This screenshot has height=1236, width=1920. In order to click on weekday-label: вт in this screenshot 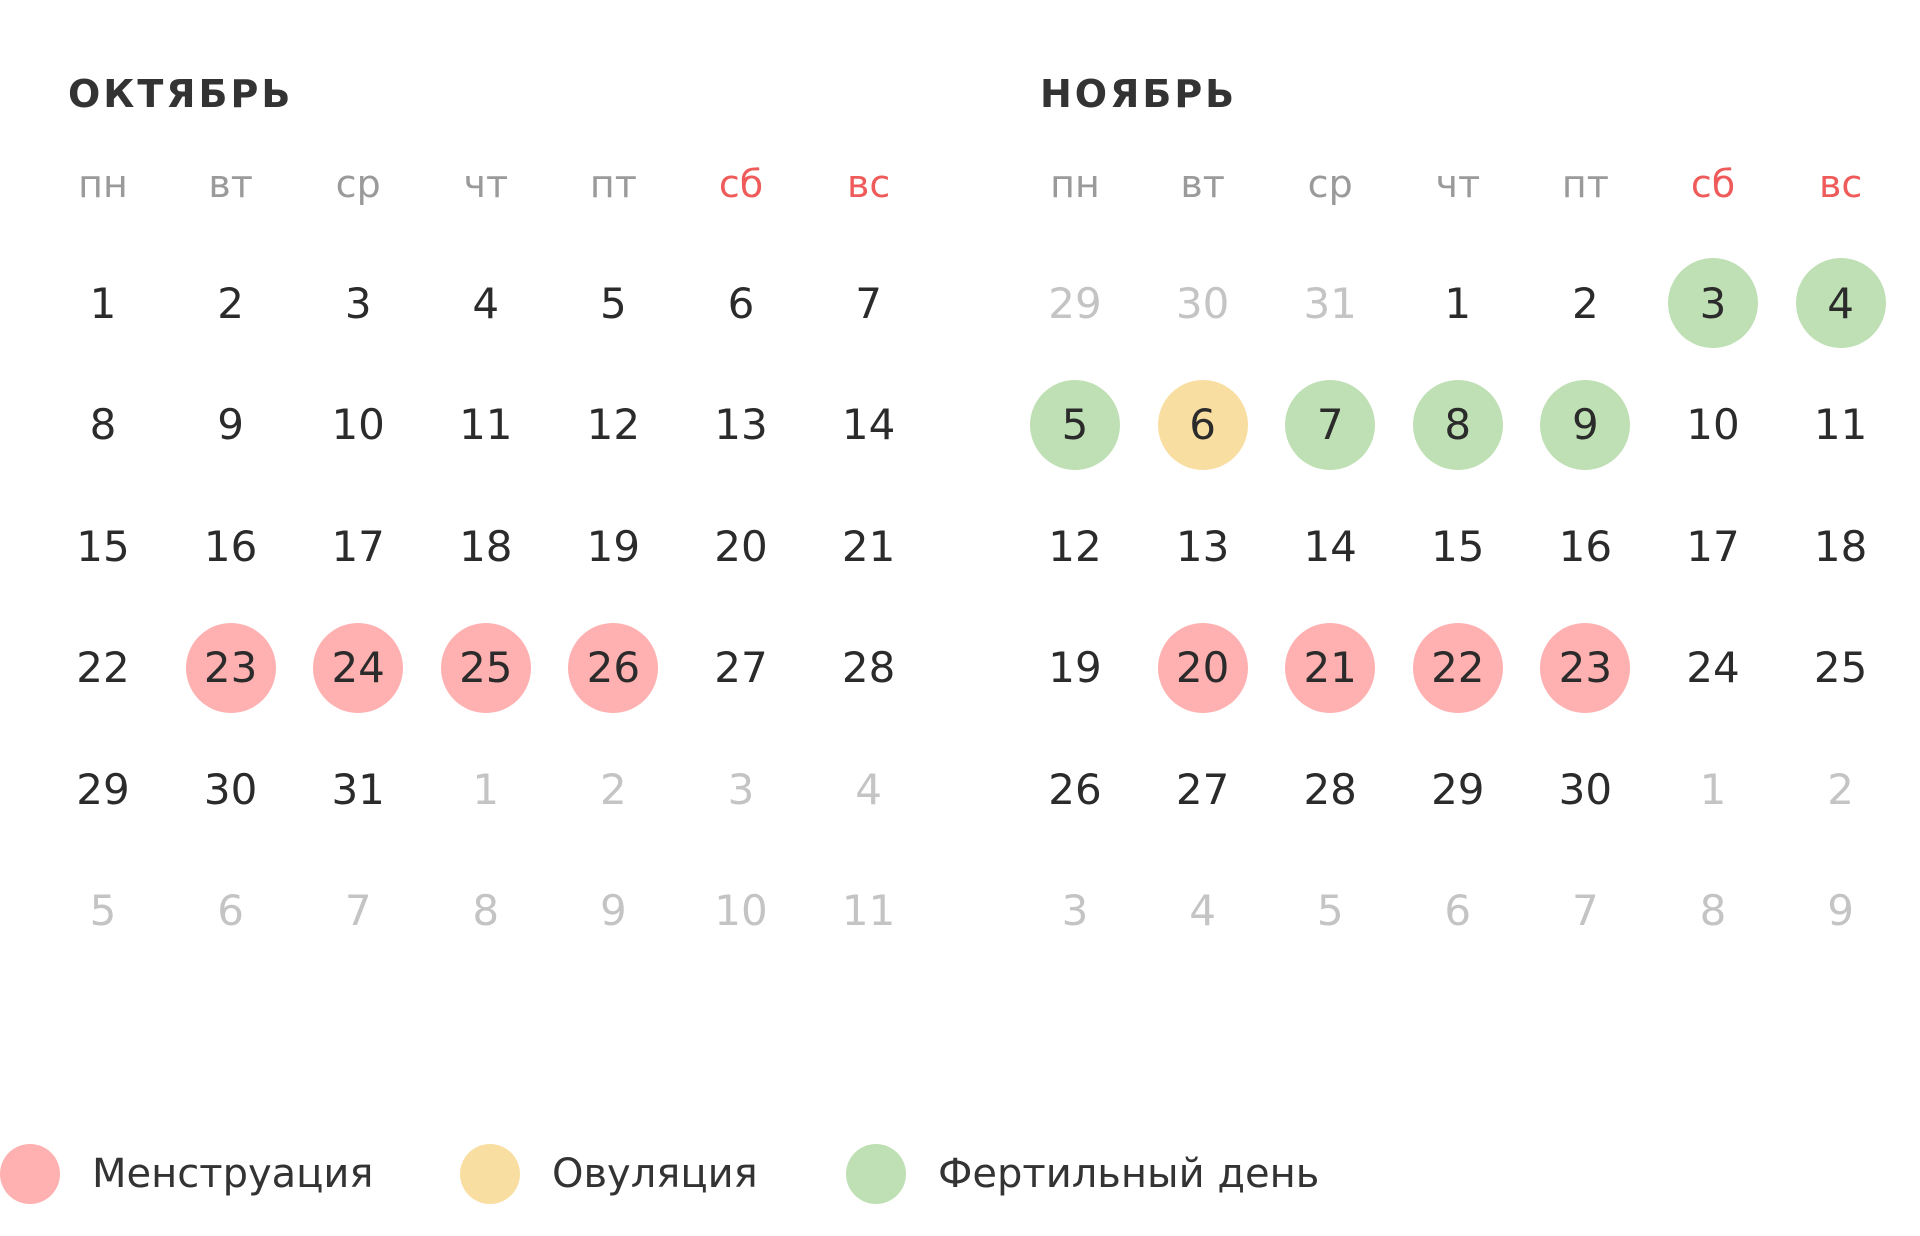, I will do `click(230, 184)`.